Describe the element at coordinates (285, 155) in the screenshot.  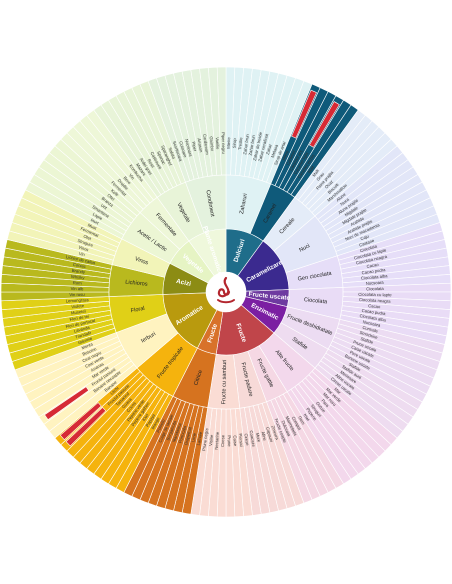
I see `outer-label: Miere` at that location.